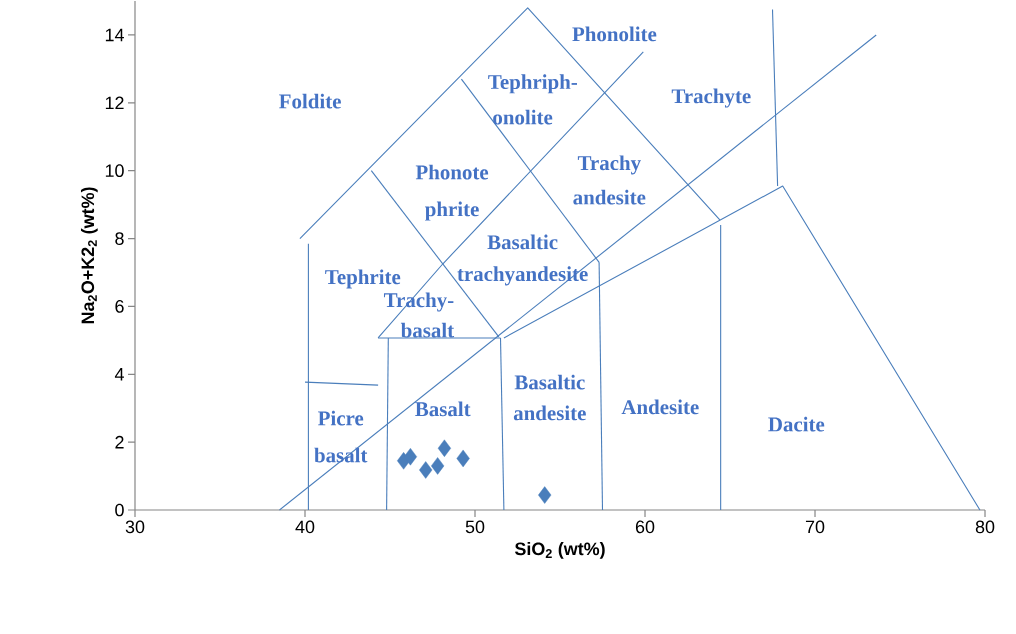 This screenshot has width=1016, height=634. What do you see at coordinates (341, 418) in the screenshot?
I see `annotation: Picre` at bounding box center [341, 418].